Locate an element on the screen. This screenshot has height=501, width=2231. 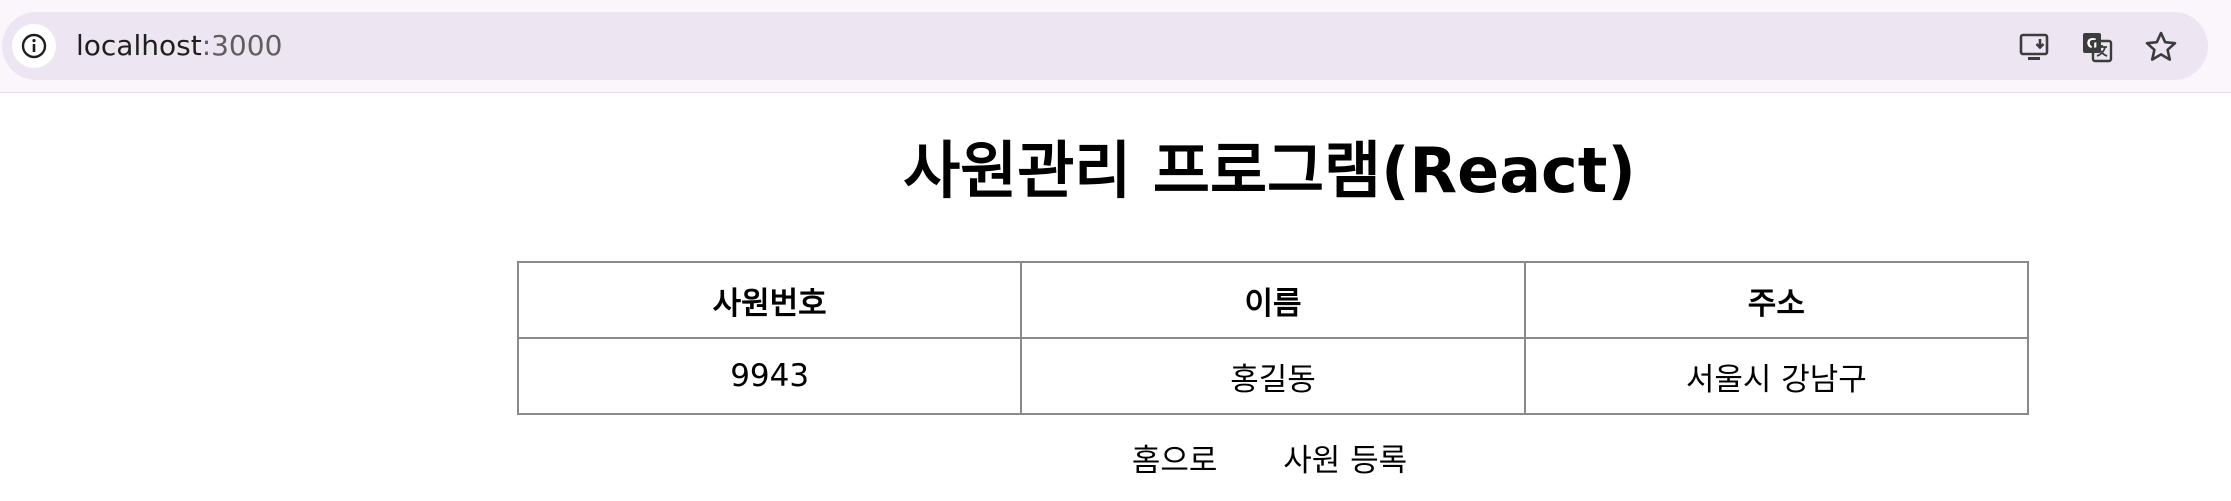
translate-button: G is located at coordinates (2097, 47).